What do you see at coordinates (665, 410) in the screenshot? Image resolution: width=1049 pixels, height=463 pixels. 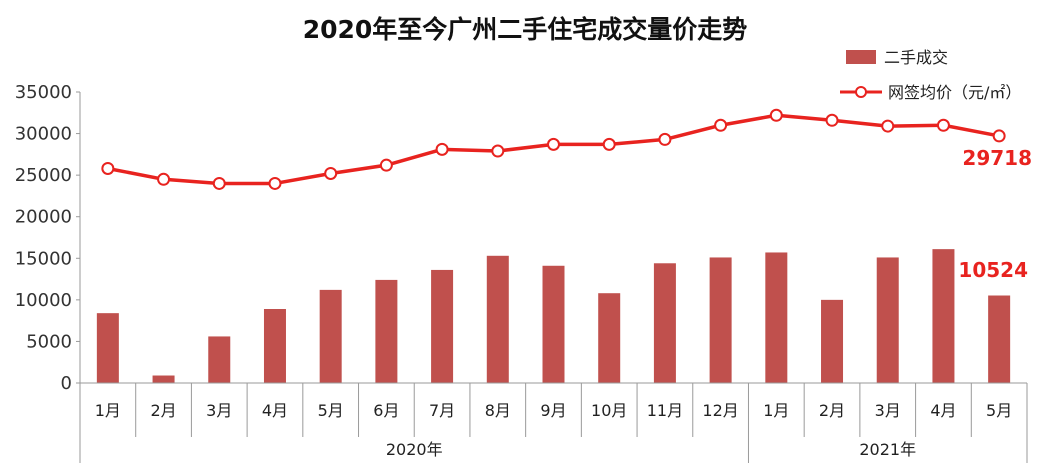 I see `x-tick-label: 11月` at bounding box center [665, 410].